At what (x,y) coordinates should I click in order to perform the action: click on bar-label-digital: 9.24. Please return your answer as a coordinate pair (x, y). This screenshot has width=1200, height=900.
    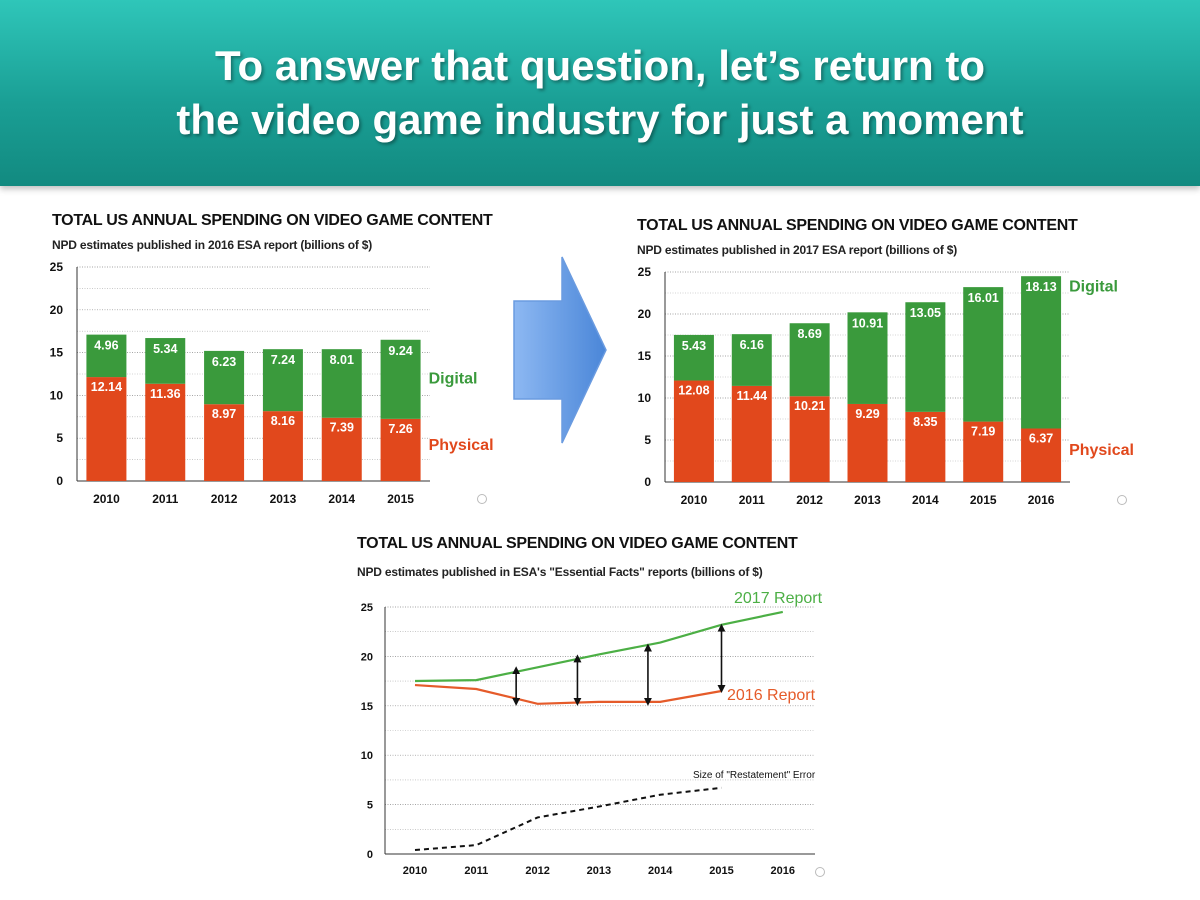
    Looking at the image, I should click on (400, 351).